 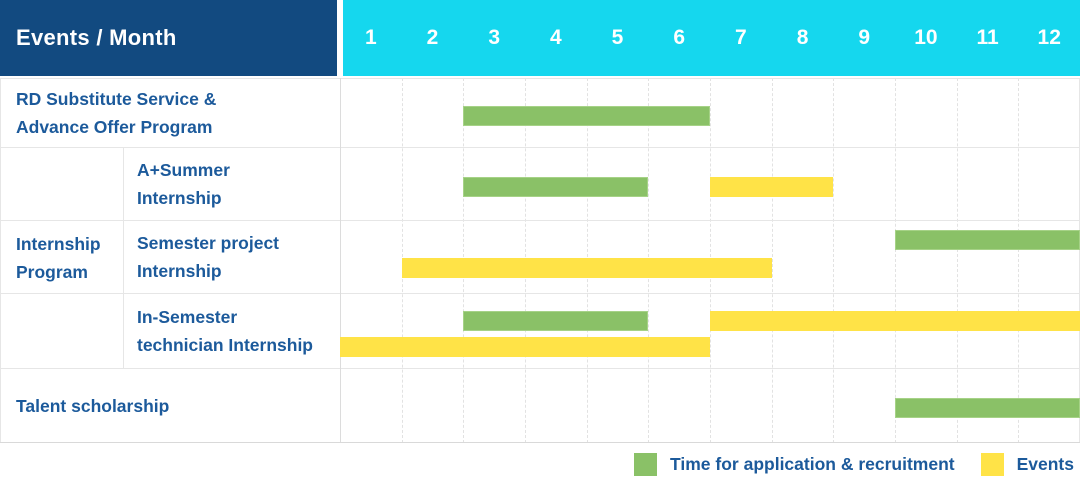 What do you see at coordinates (58, 258) in the screenshot?
I see `group-label: Internship Program` at bounding box center [58, 258].